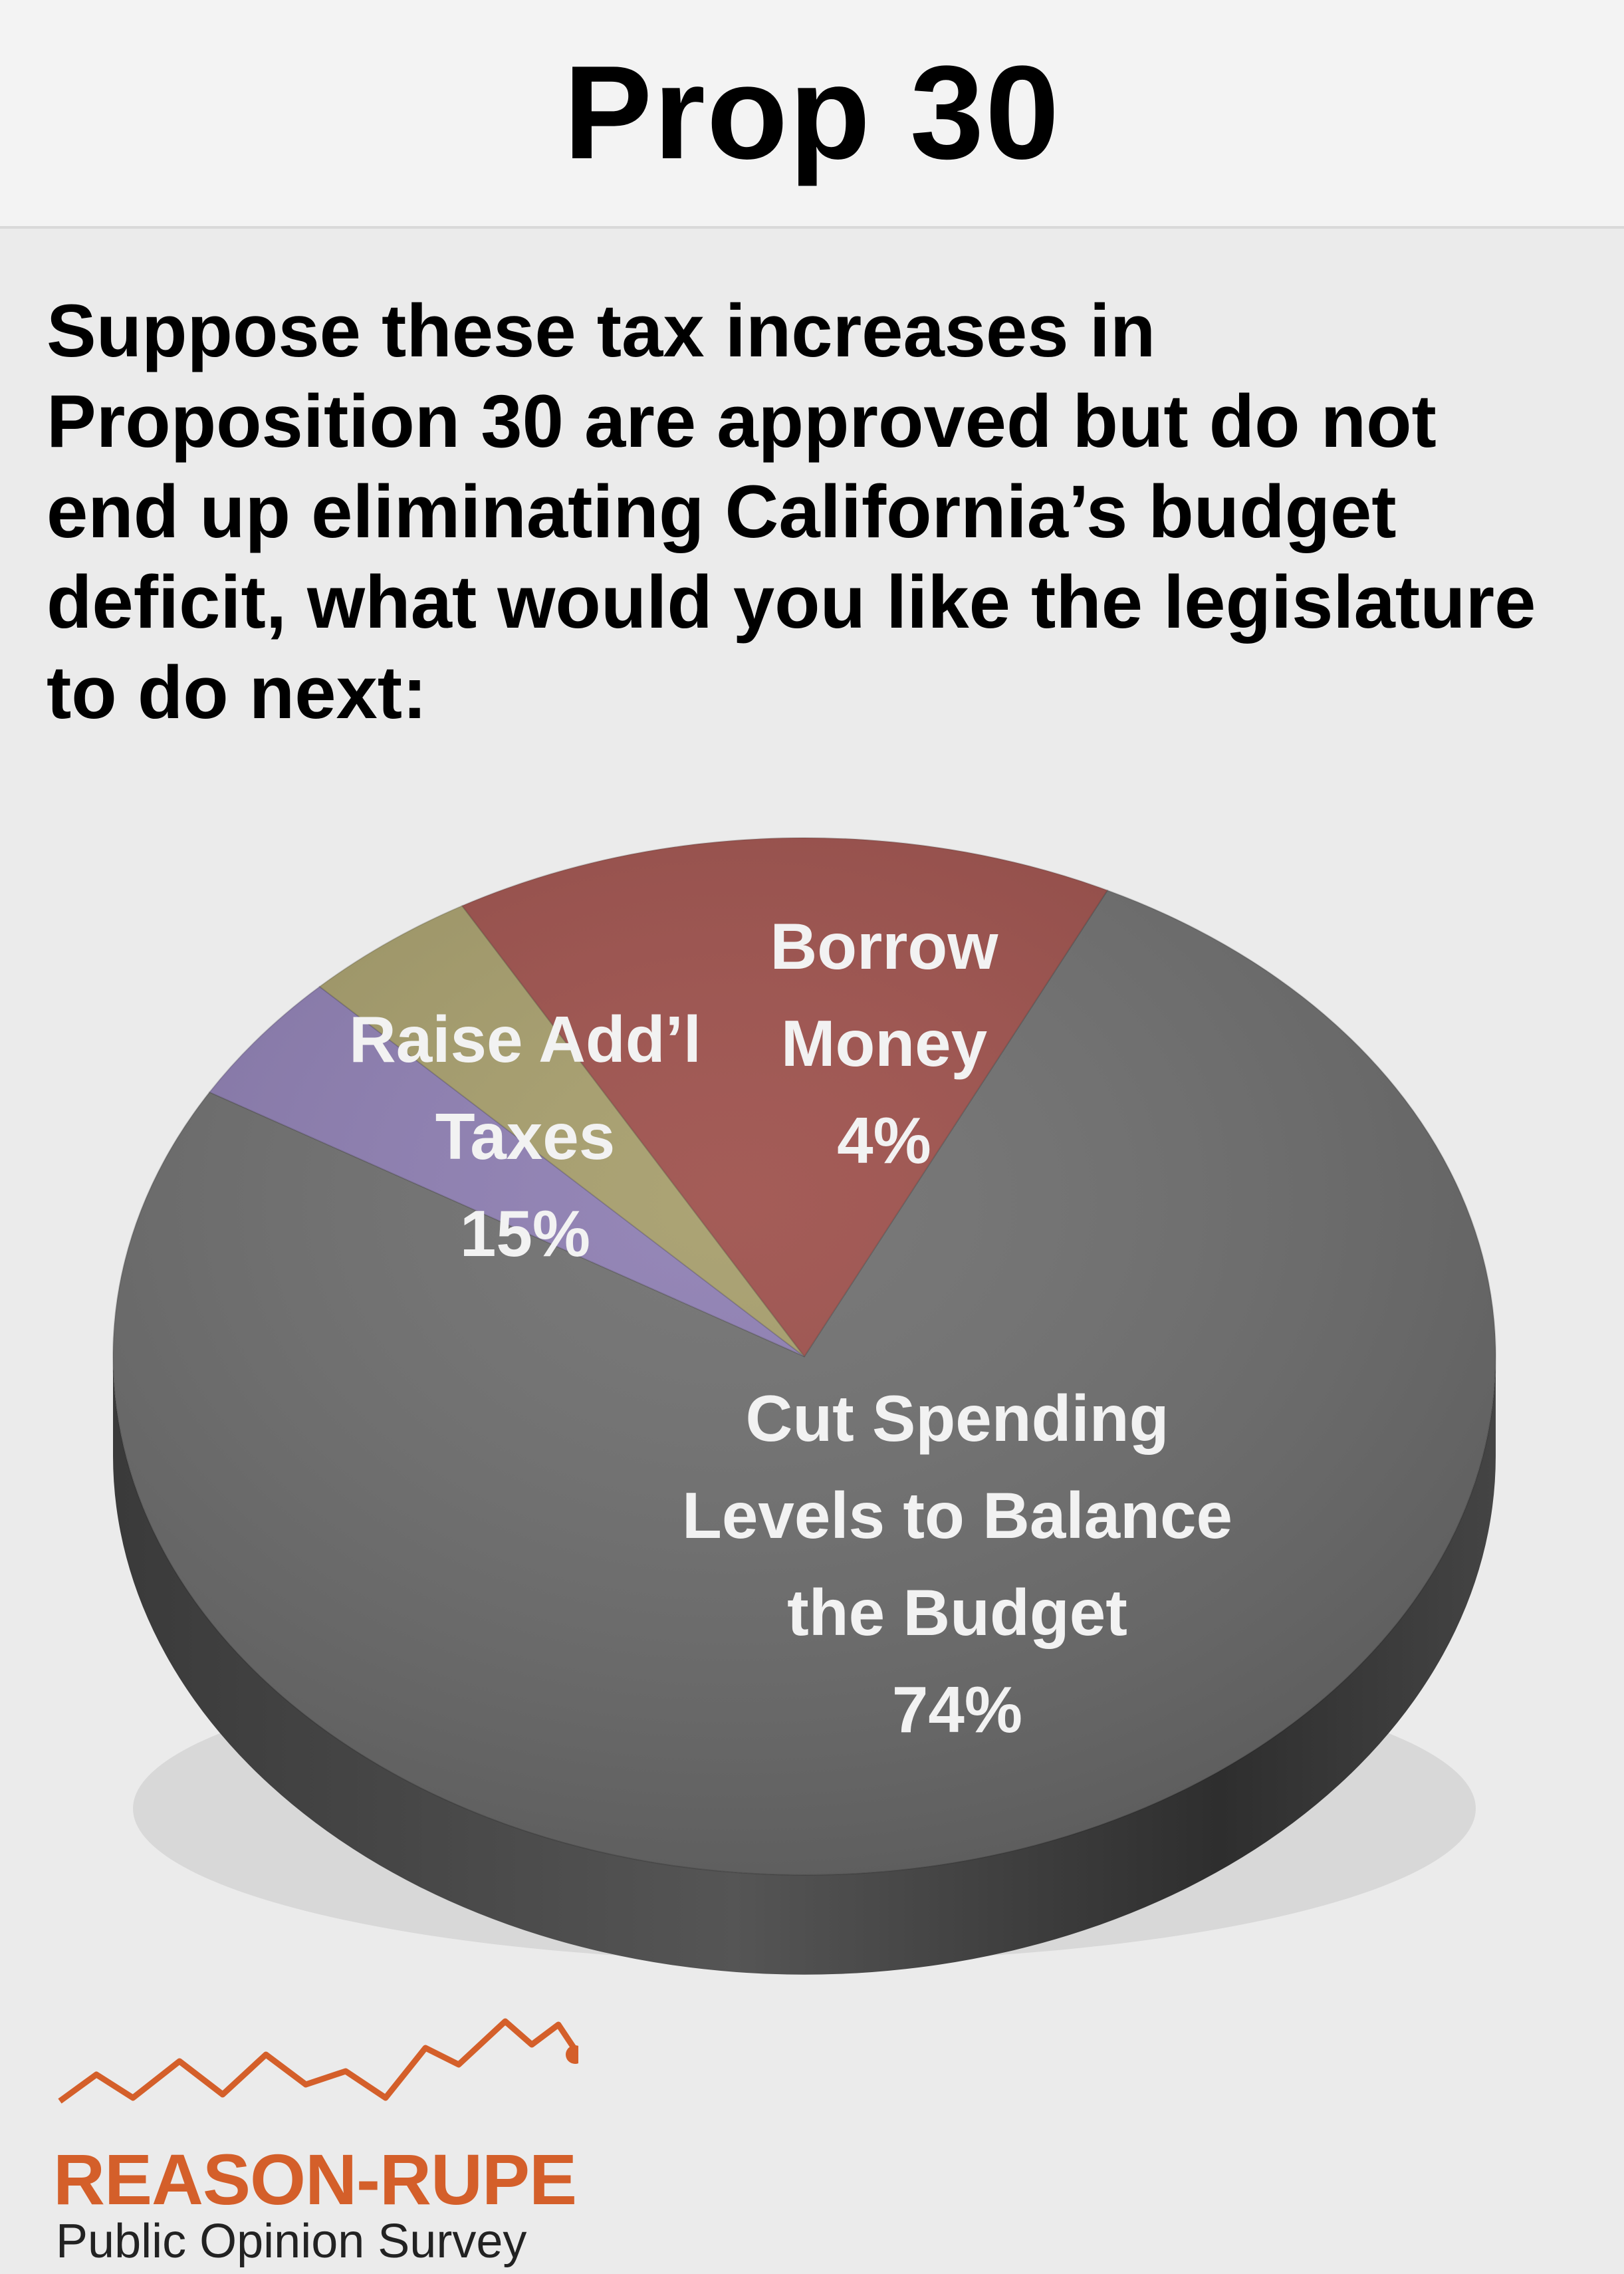 This screenshot has height=2274, width=1624. Describe the element at coordinates (525, 1039) in the screenshot. I see `slice-label-raise-line-1: Raise Add’l` at that location.